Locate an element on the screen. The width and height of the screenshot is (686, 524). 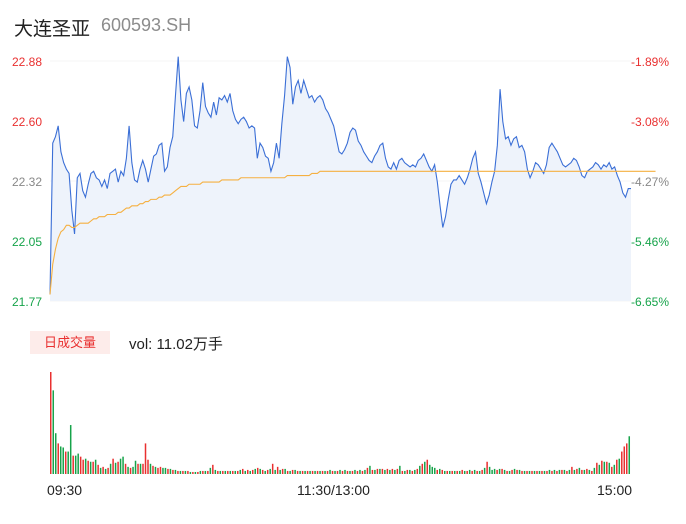
y-tick-left-0: 22.88 is located at coordinates (27, 62).